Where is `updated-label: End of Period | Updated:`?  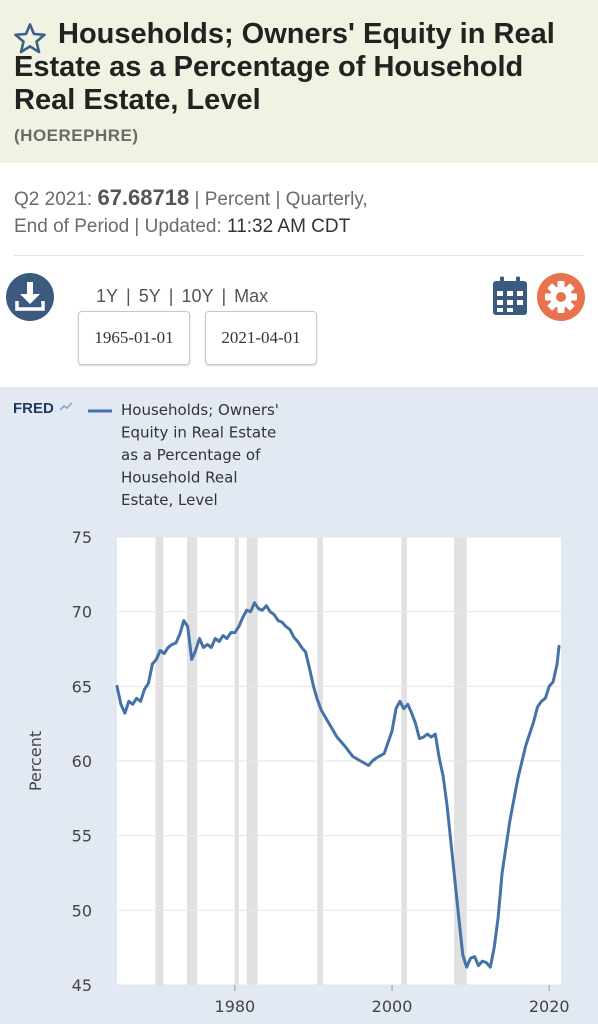 updated-label: End of Period | Updated: is located at coordinates (118, 226).